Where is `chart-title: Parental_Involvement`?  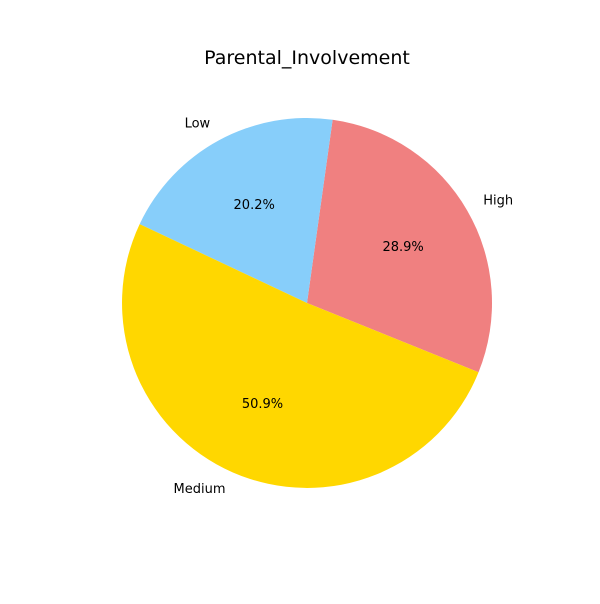 chart-title: Parental_Involvement is located at coordinates (307, 58).